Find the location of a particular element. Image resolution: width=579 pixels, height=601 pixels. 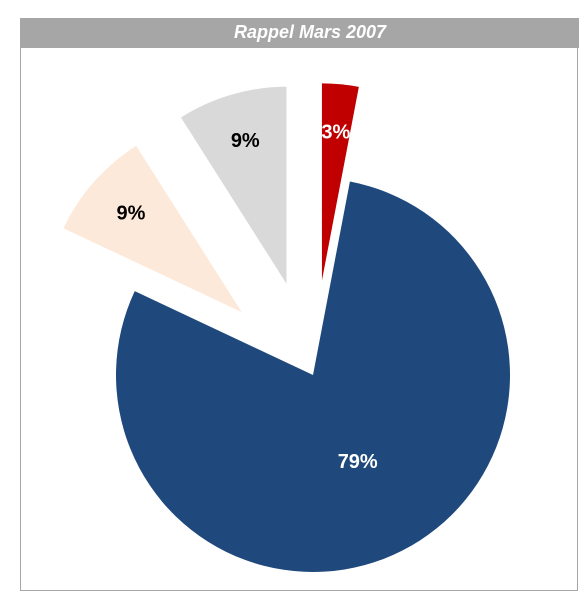

data-label: 3% is located at coordinates (335, 133).